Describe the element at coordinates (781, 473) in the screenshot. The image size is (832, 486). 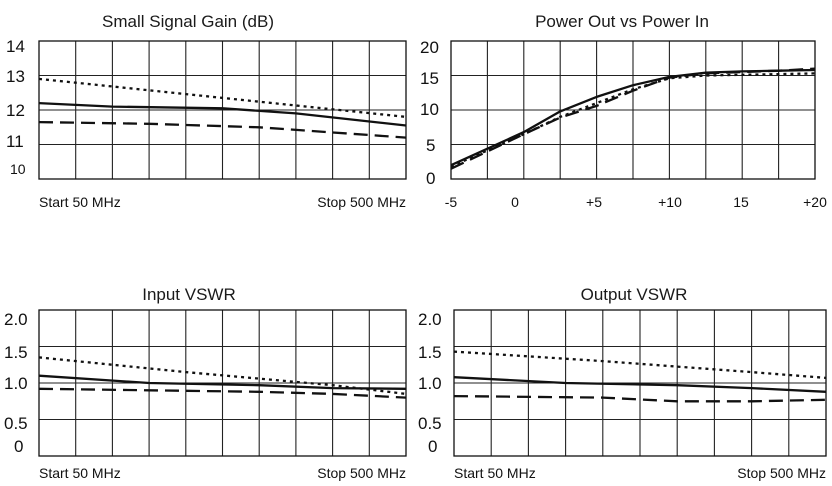
I see `output-vswr-x-stop-label: Stop 500 MHz` at that location.